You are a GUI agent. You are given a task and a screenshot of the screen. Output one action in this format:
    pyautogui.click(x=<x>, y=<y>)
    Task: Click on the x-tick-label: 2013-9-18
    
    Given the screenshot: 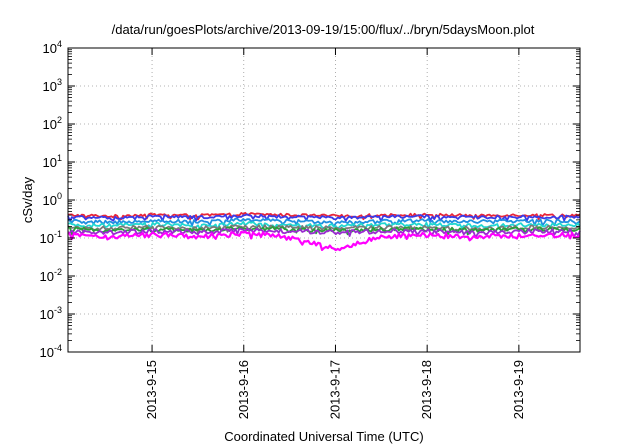 What is the action you would take?
    pyautogui.click(x=426, y=389)
    